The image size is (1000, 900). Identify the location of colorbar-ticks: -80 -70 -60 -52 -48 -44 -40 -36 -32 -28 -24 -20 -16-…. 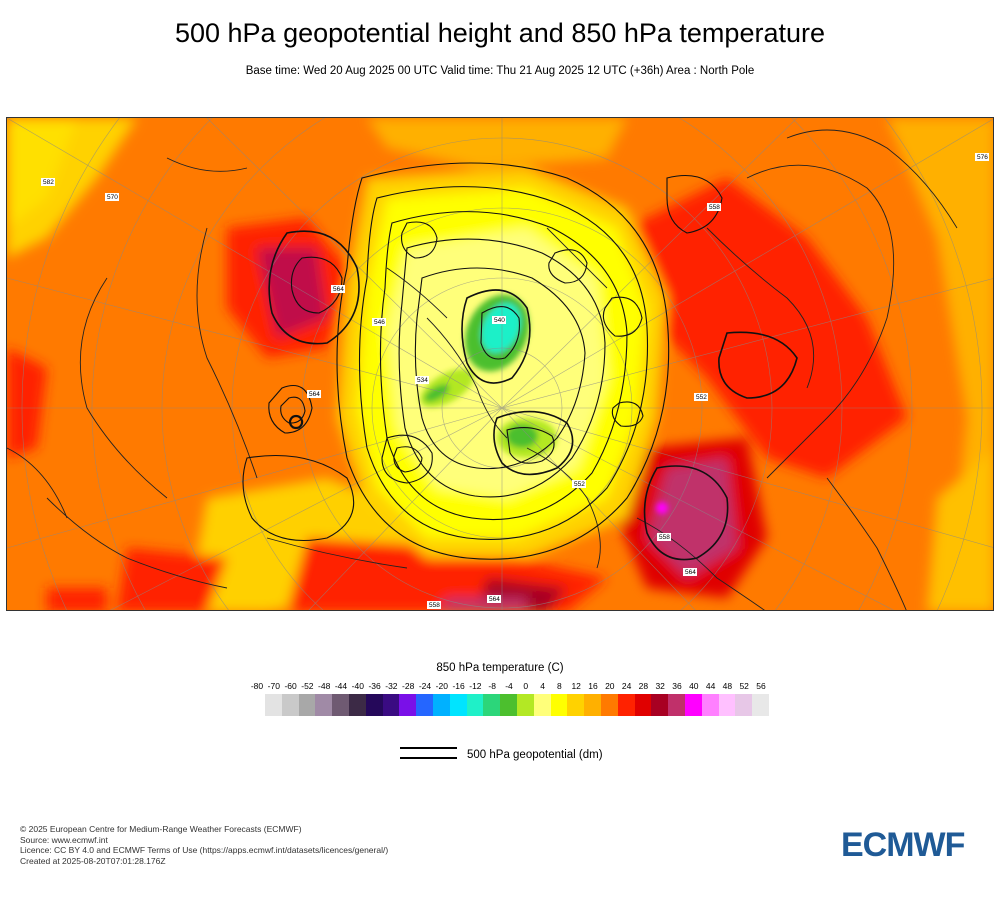
(502, 687).